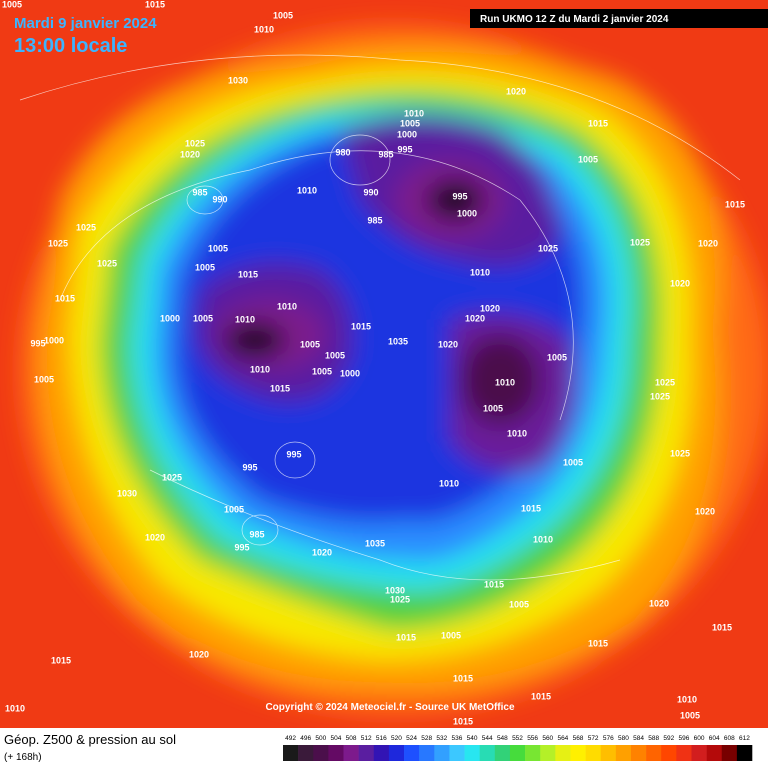 This screenshot has width=768, height=768. I want to click on colorbar-tick-label: 528, so click(426, 738).